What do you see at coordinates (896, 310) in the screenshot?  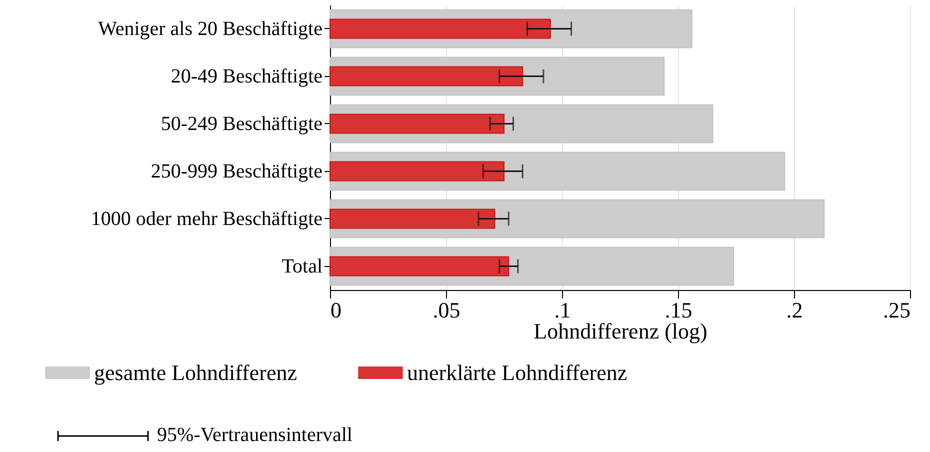 I see `x-tick-label: .25` at bounding box center [896, 310].